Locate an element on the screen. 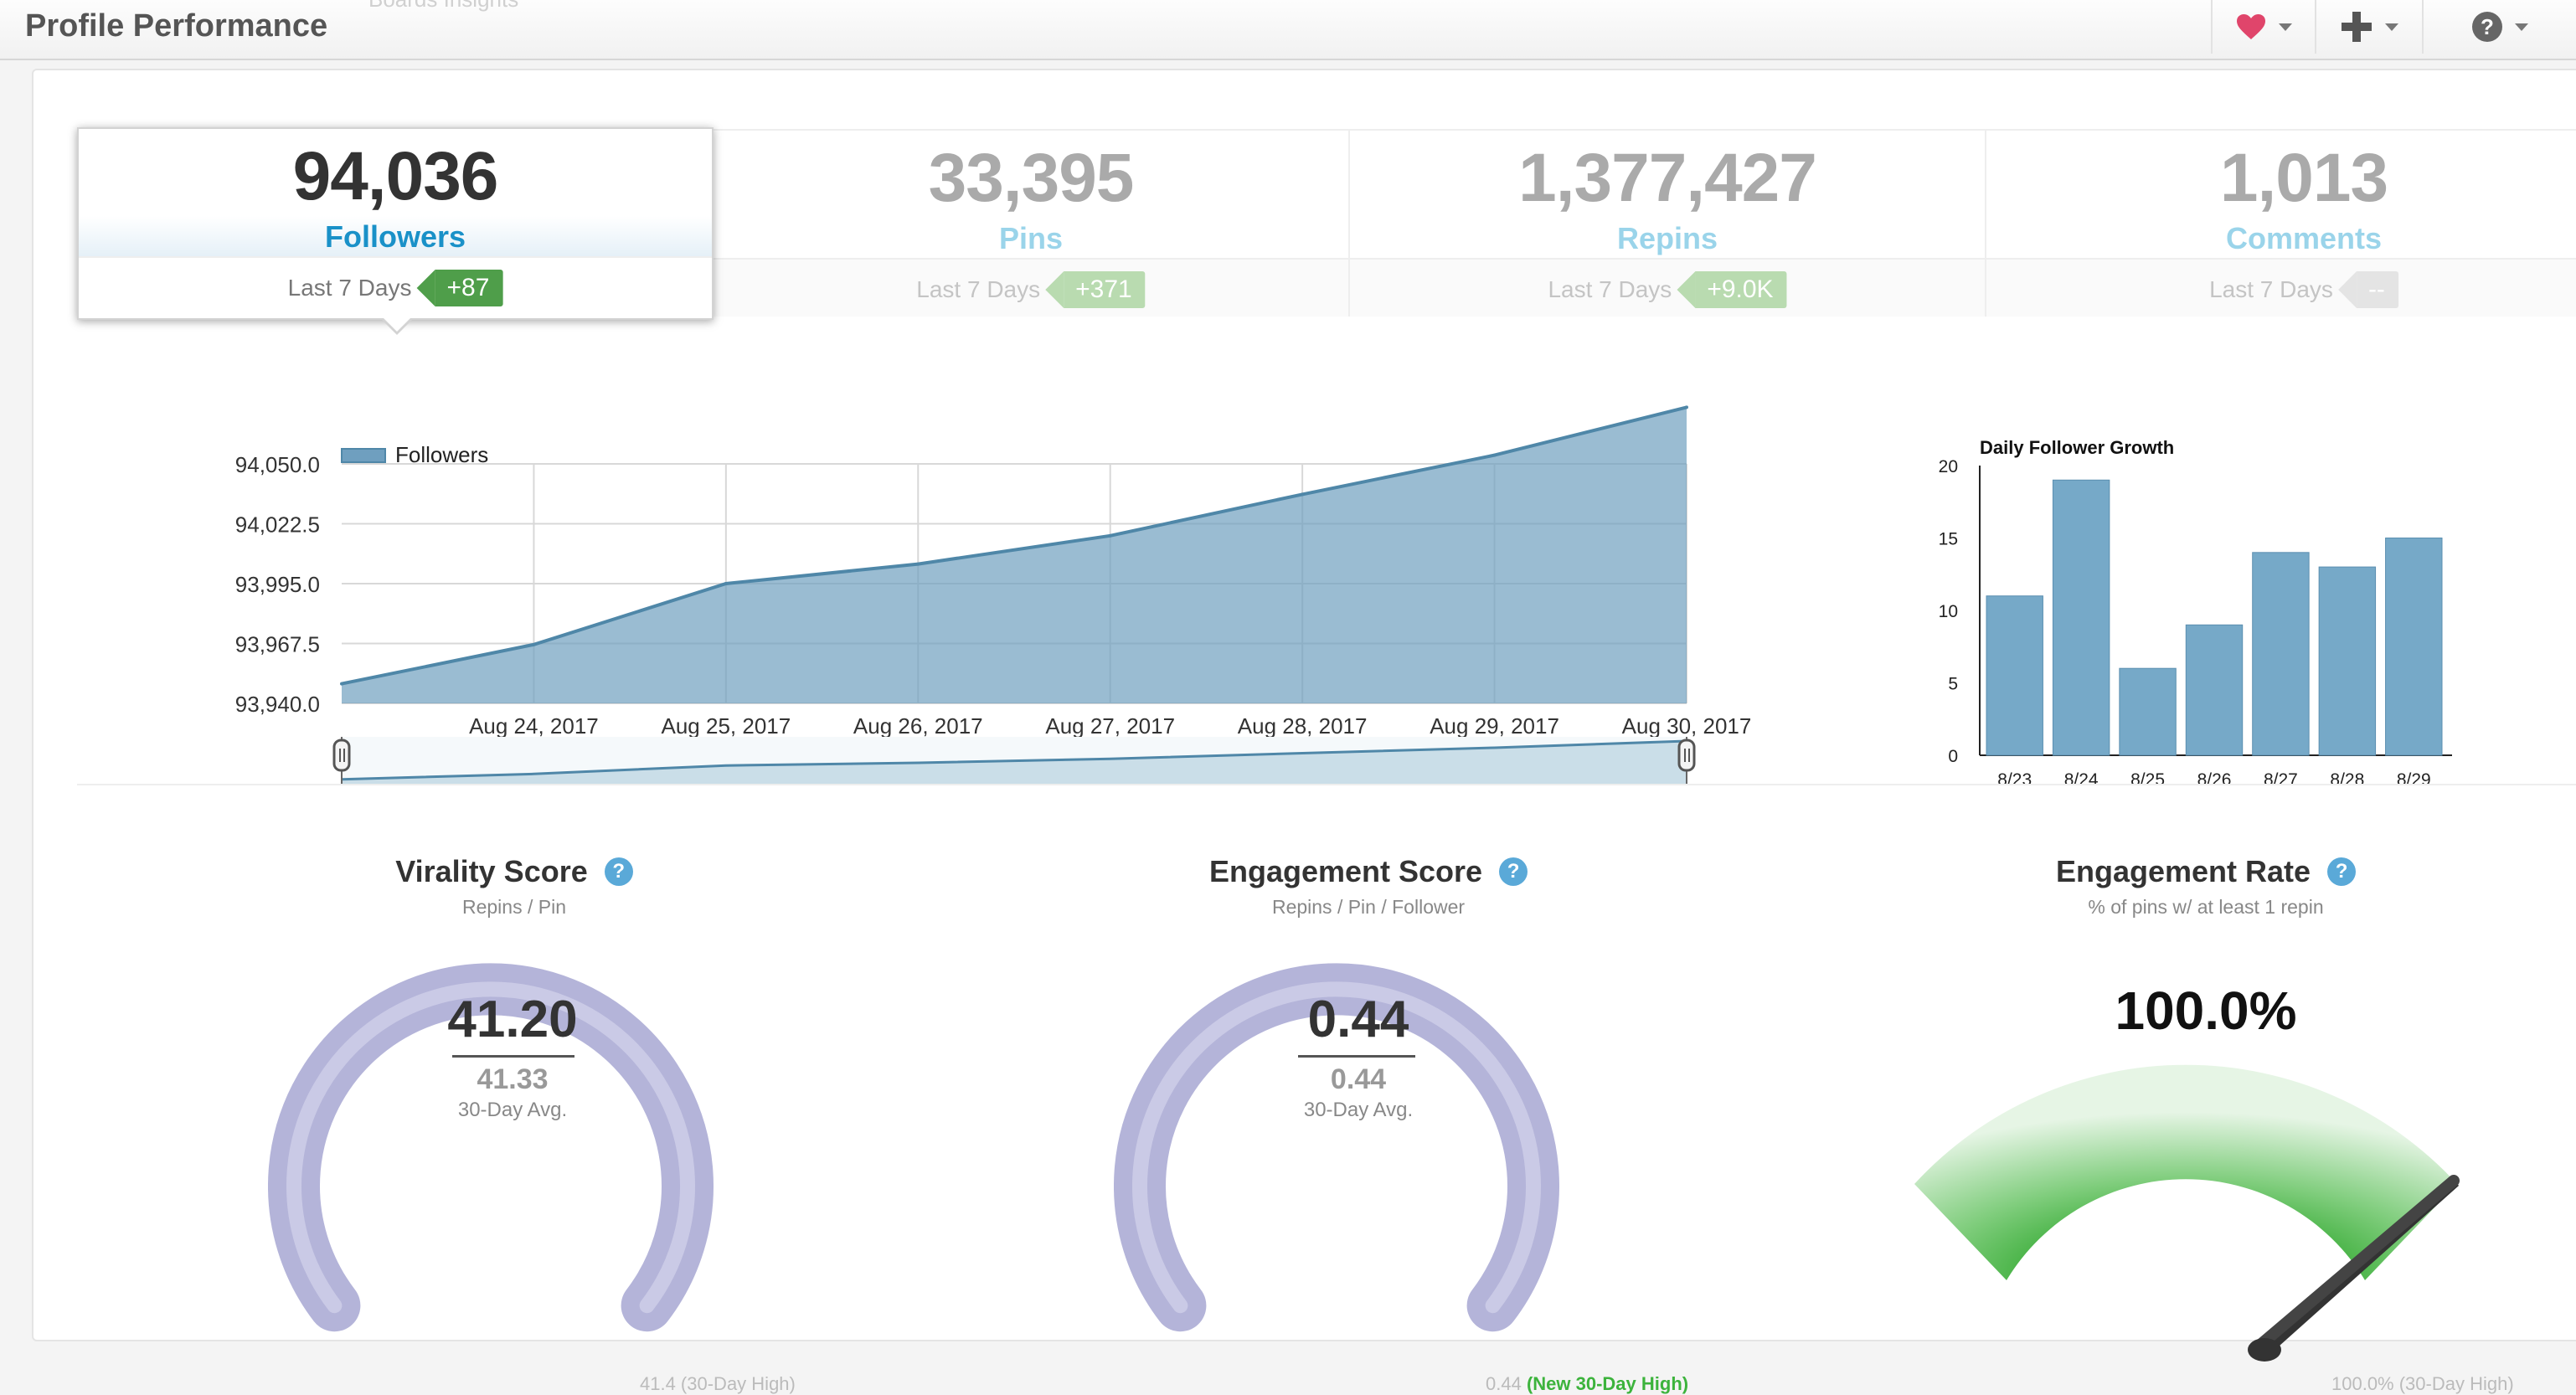 Image resolution: width=2576 pixels, height=1395 pixels. x-tick-label: Aug 30, 2017 is located at coordinates (1687, 726).